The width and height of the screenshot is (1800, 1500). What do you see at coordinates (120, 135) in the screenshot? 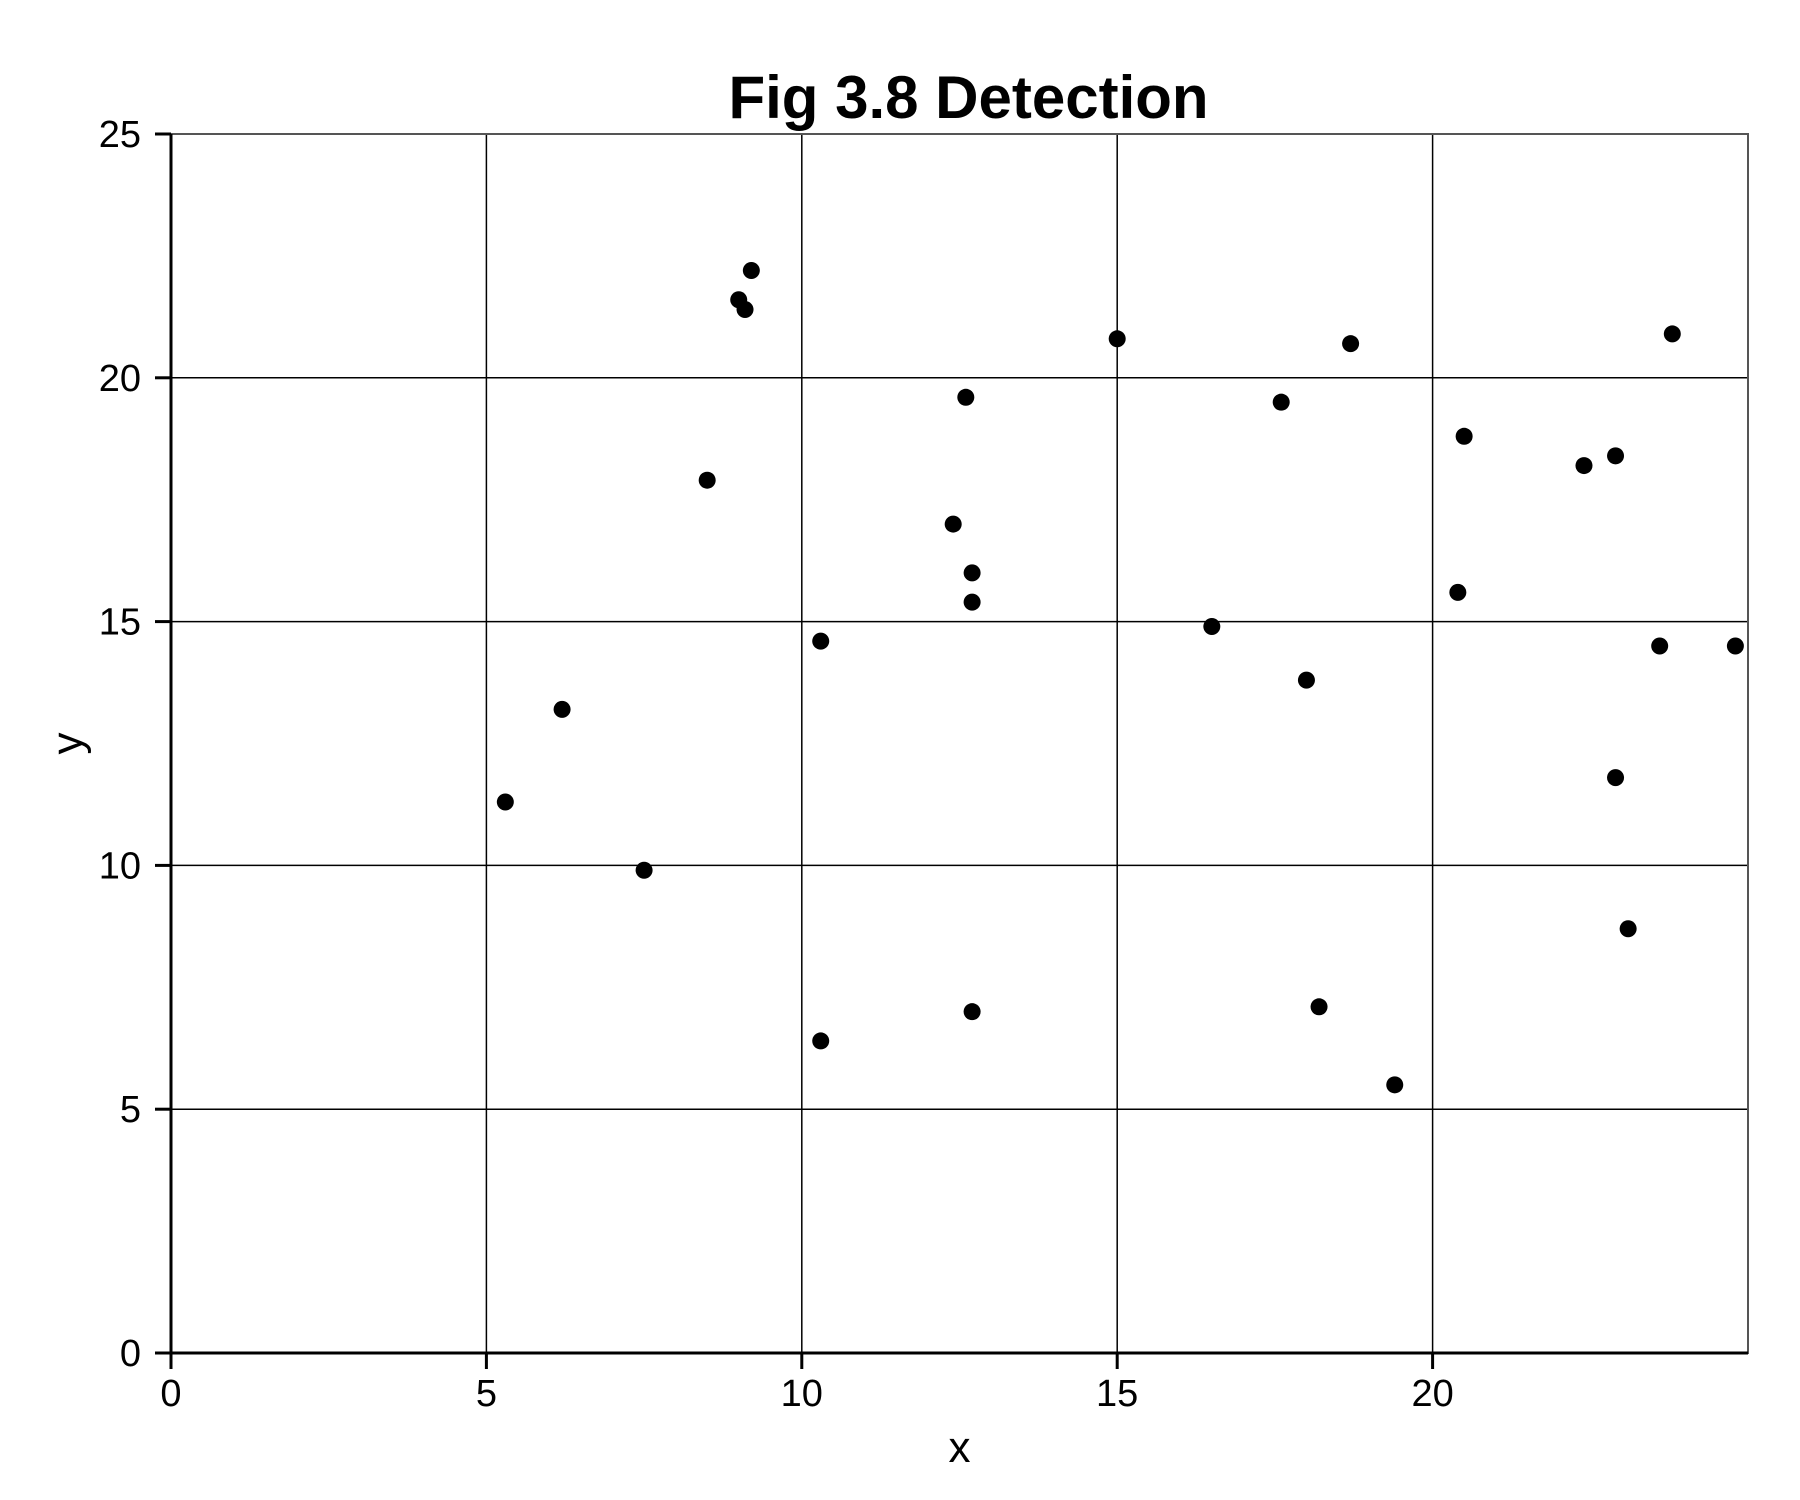
I see `y-tick-label: 25` at bounding box center [120, 135].